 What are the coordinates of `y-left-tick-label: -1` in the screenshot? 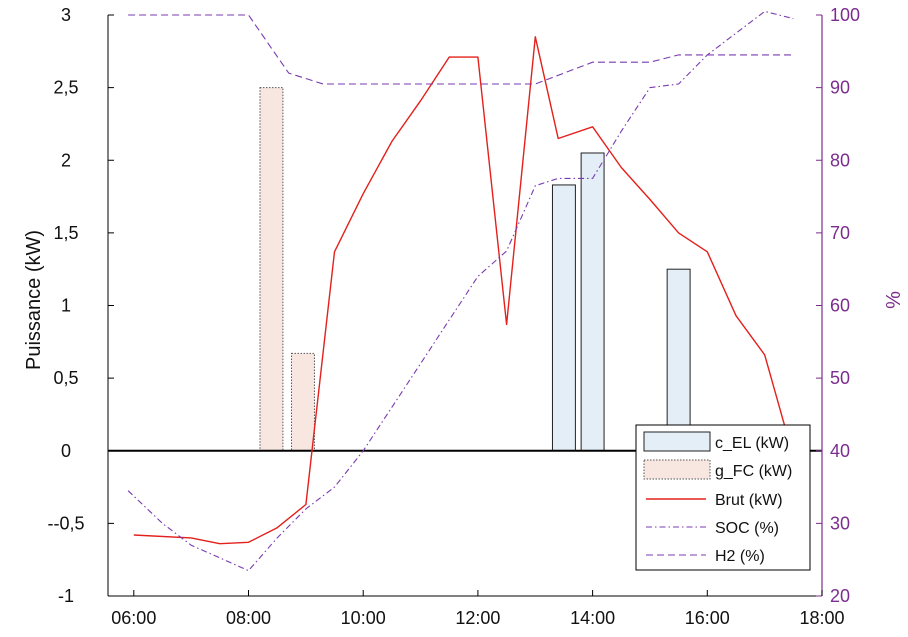 It's located at (66, 596).